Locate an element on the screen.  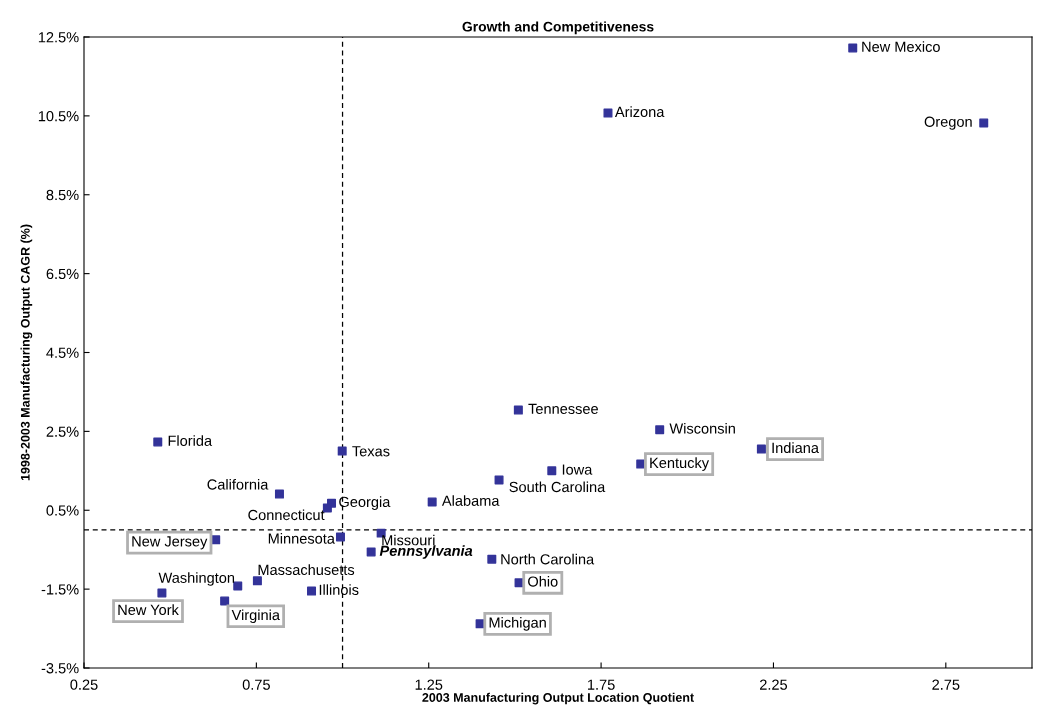
annotation: North Carolina is located at coordinates (548, 559).